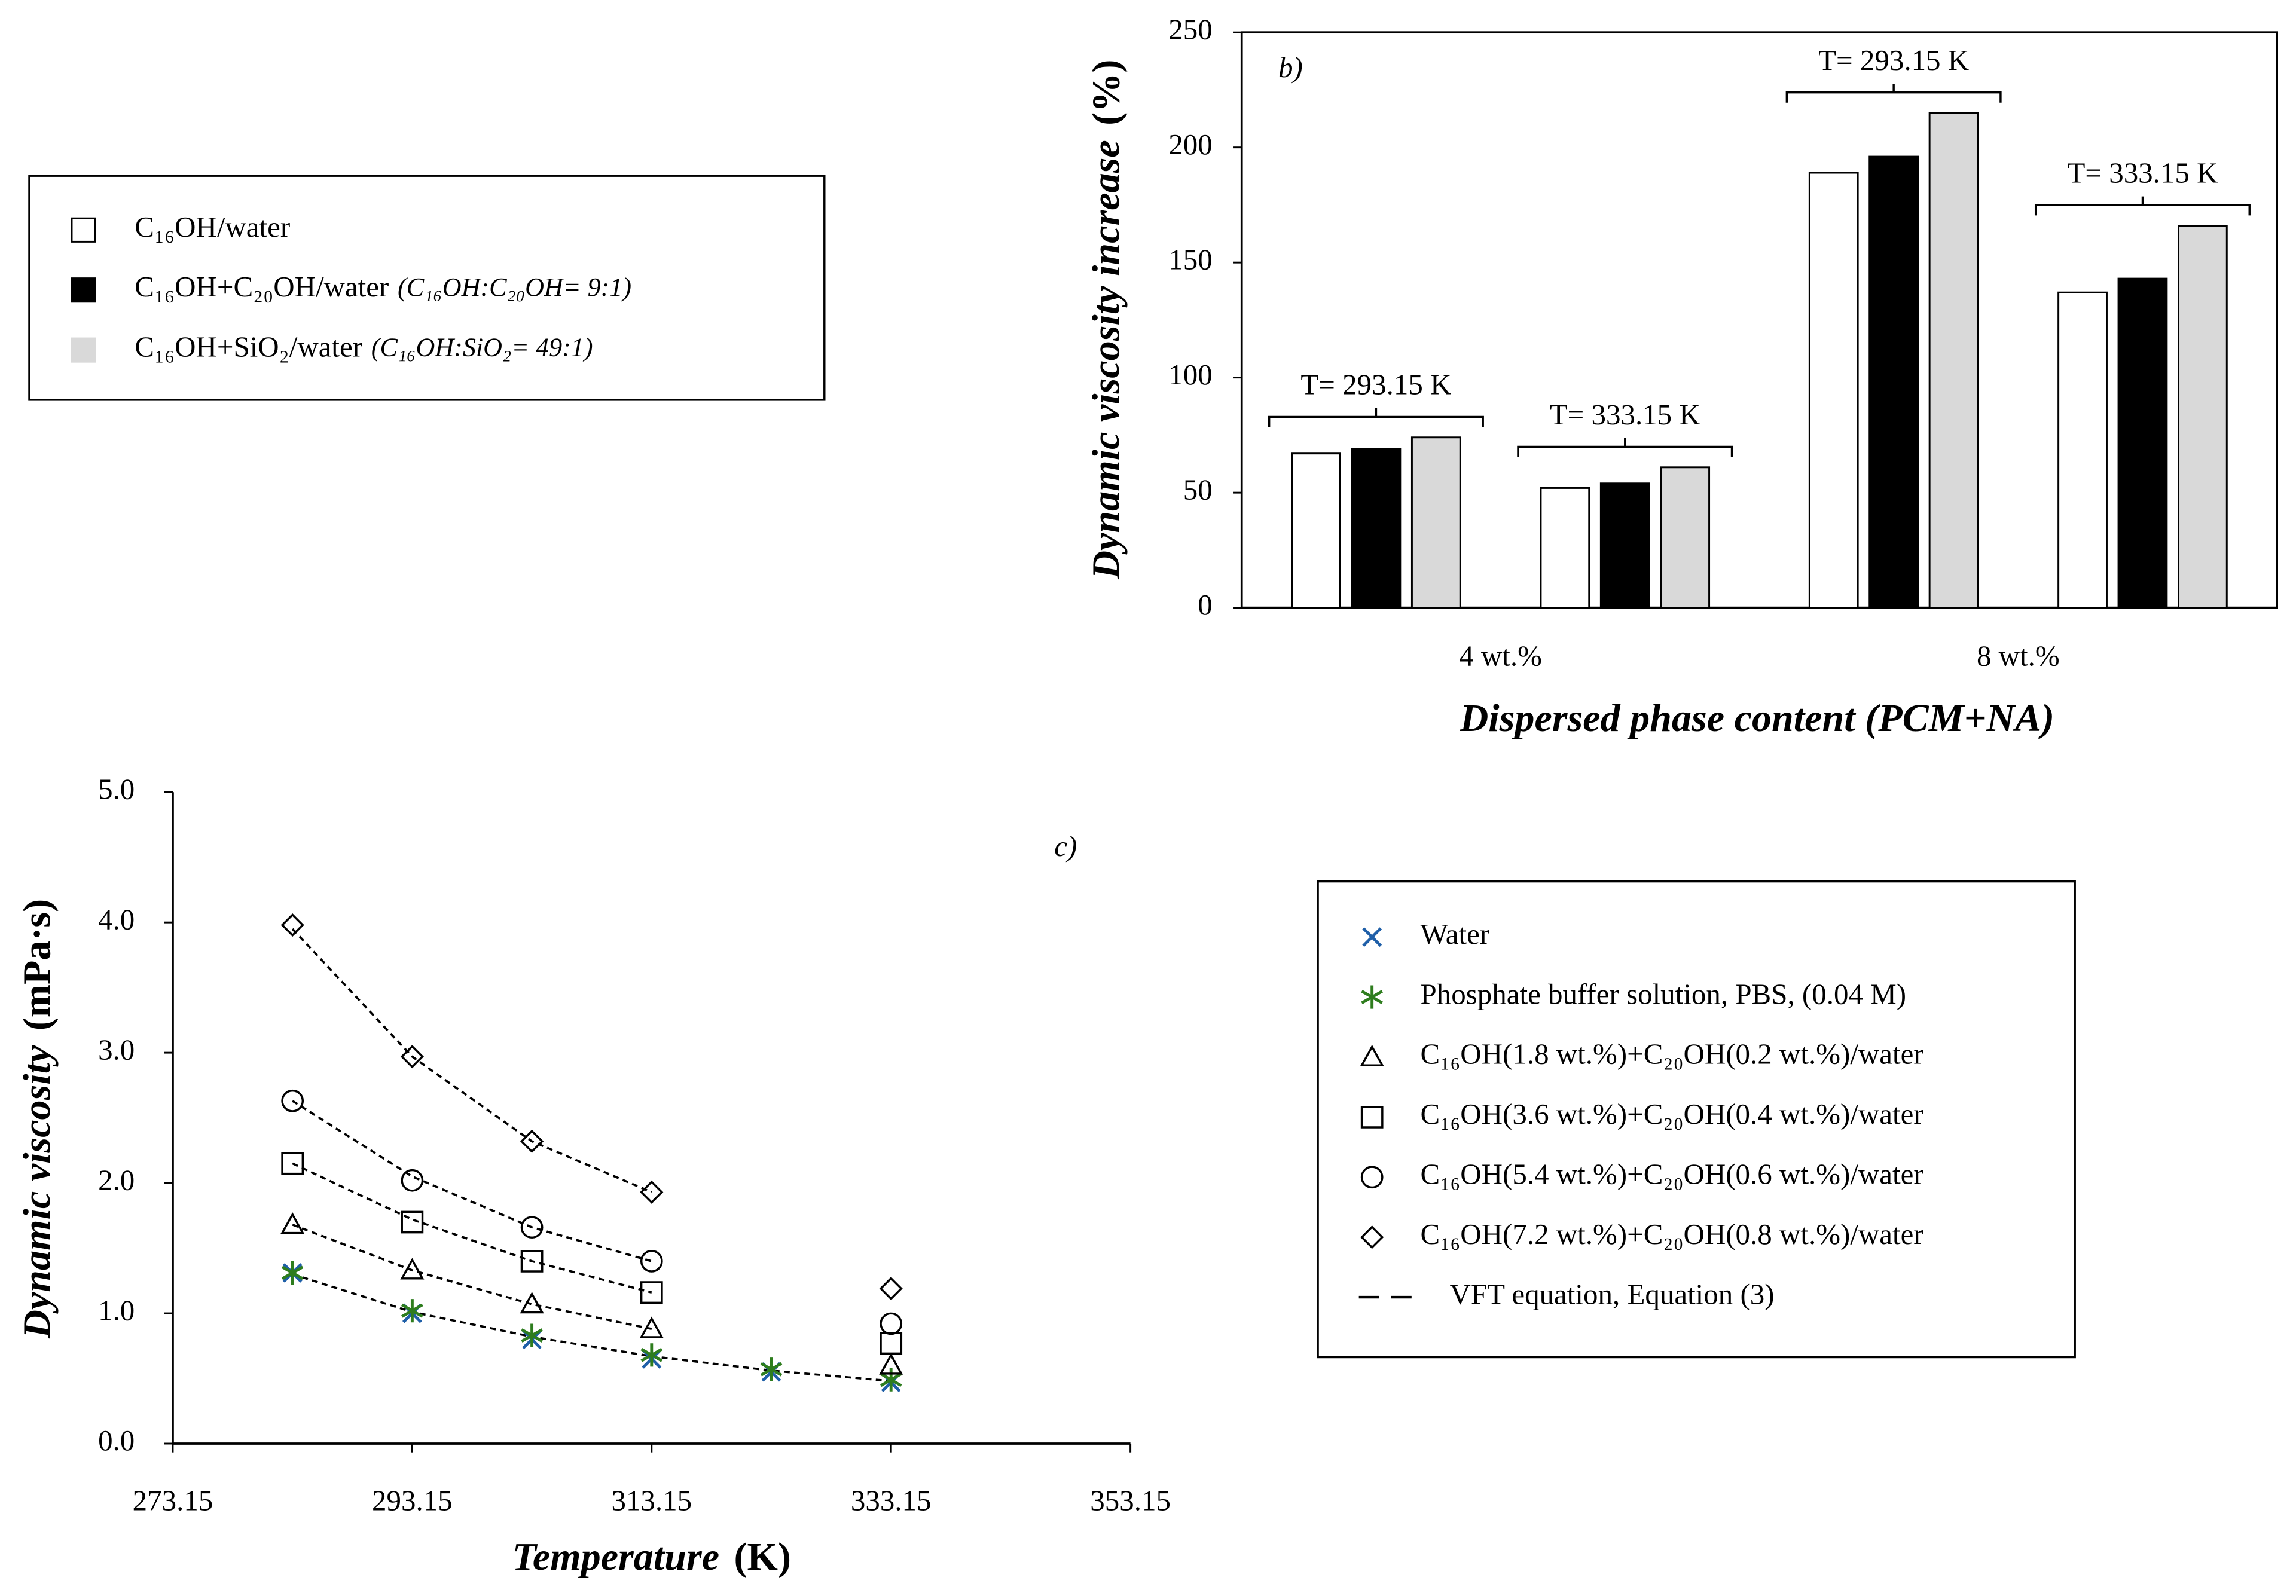  What do you see at coordinates (1290, 67) in the screenshot?
I see `panel-label: b)` at bounding box center [1290, 67].